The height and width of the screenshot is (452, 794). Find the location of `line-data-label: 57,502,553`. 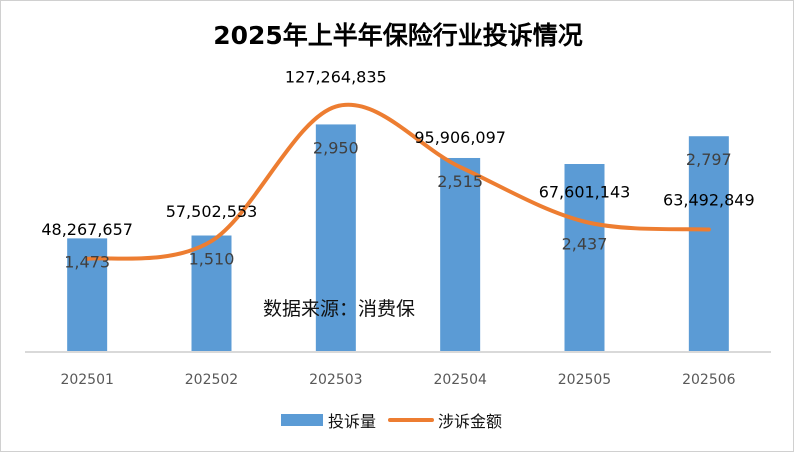

line-data-label: 57,502,553 is located at coordinates (212, 211).